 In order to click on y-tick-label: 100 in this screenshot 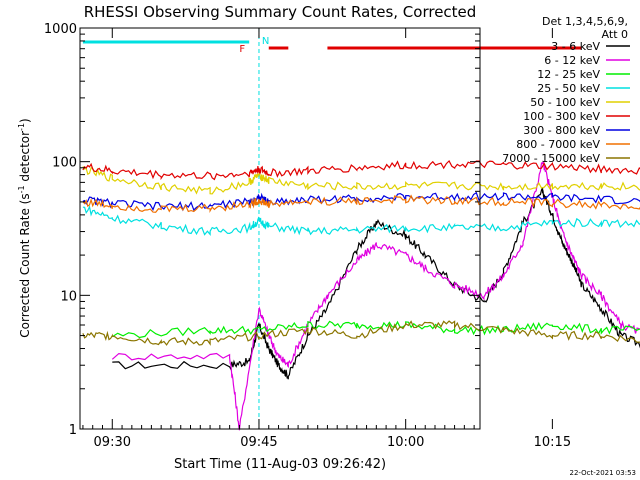, I will do `click(64, 163)`.